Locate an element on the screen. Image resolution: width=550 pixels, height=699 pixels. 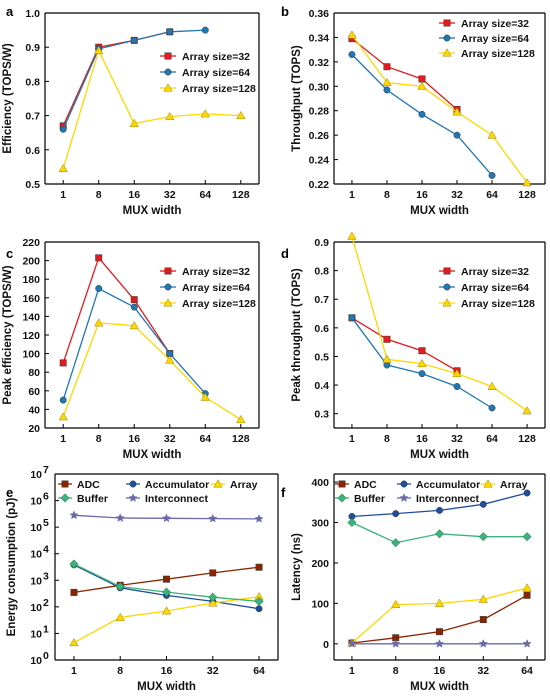
y-tick-label: 300 is located at coordinates (320, 524).